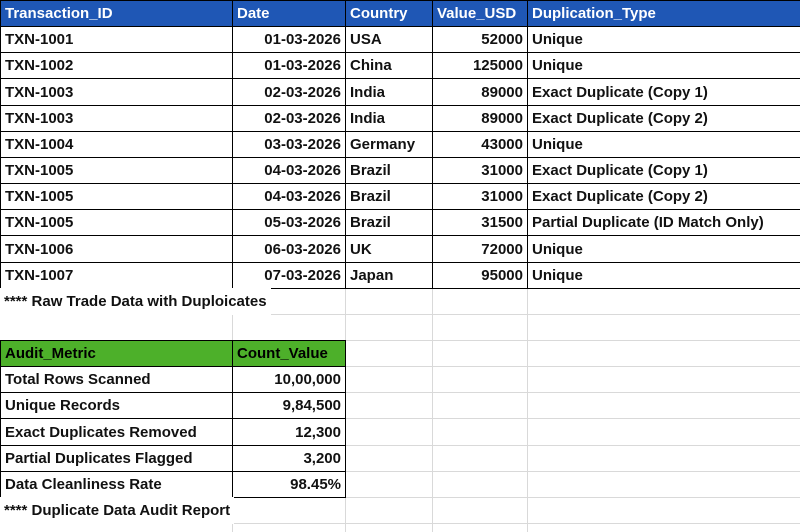 Image resolution: width=800 pixels, height=532 pixels. Describe the element at coordinates (289, 144) in the screenshot. I see `table-cell: 03-03-2026` at that location.